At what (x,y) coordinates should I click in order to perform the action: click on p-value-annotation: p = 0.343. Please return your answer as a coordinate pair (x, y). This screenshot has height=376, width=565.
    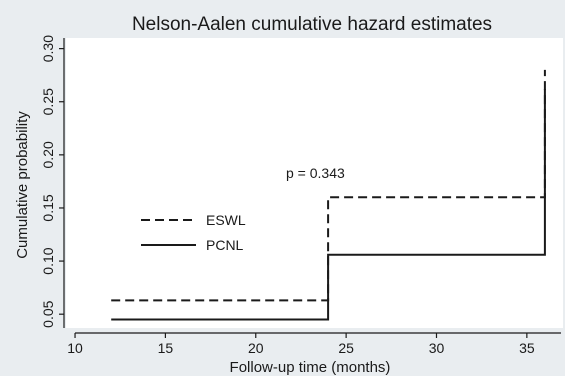
    Looking at the image, I should click on (315, 173).